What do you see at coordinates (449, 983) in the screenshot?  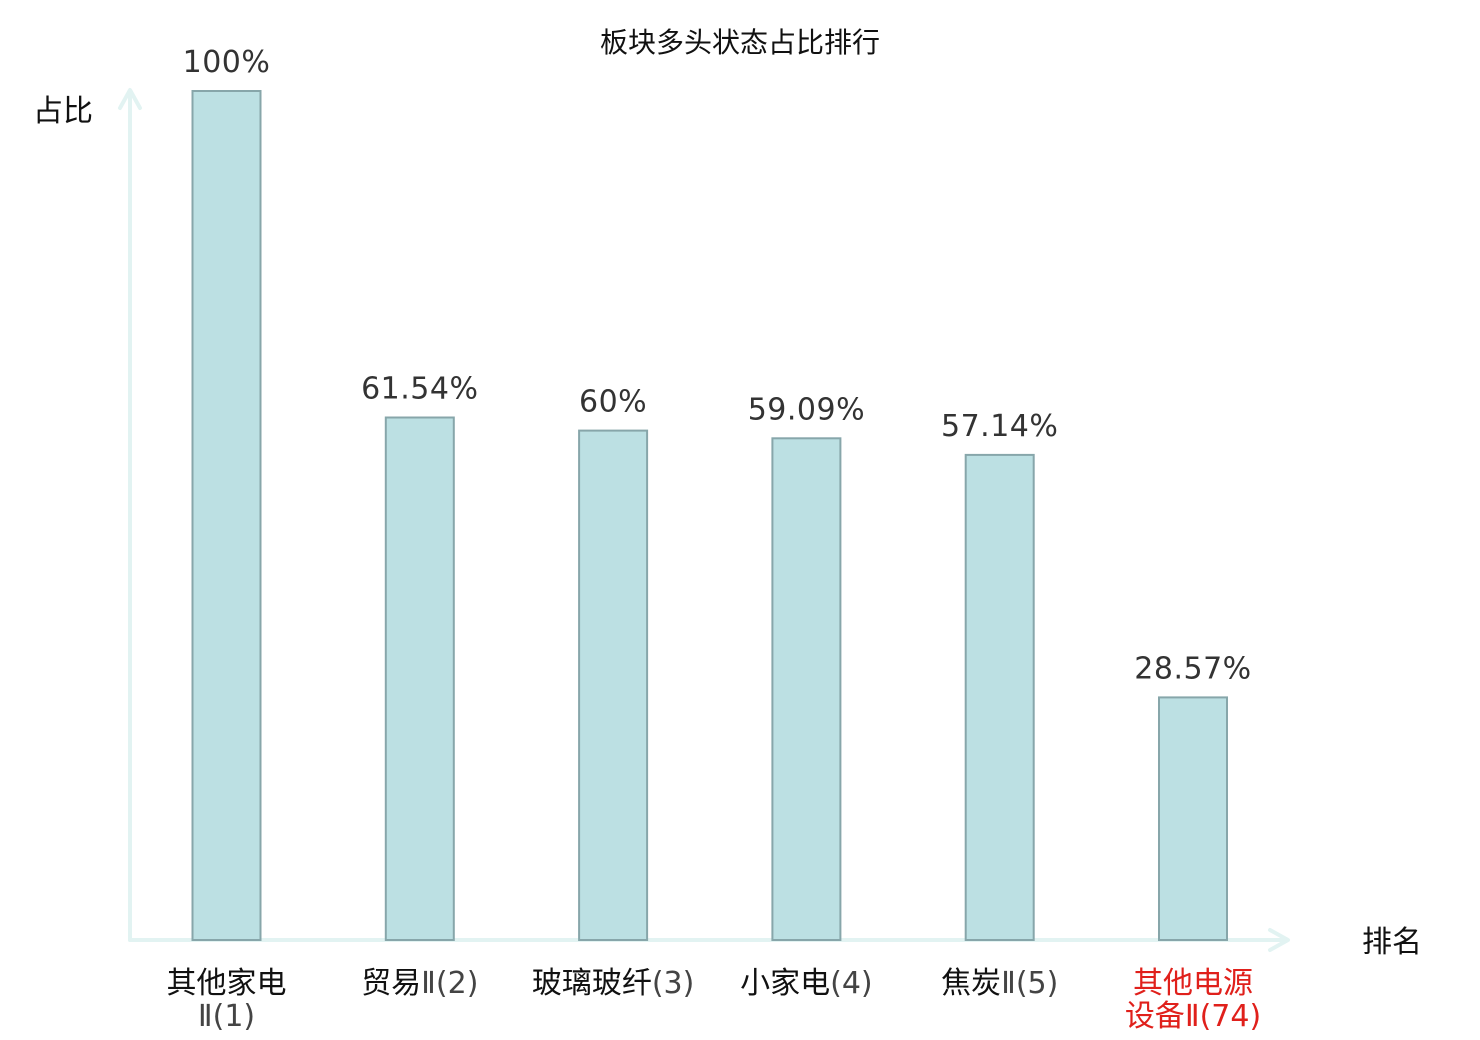 I see `category-rank-text: Ⅱ(2)` at bounding box center [449, 983].